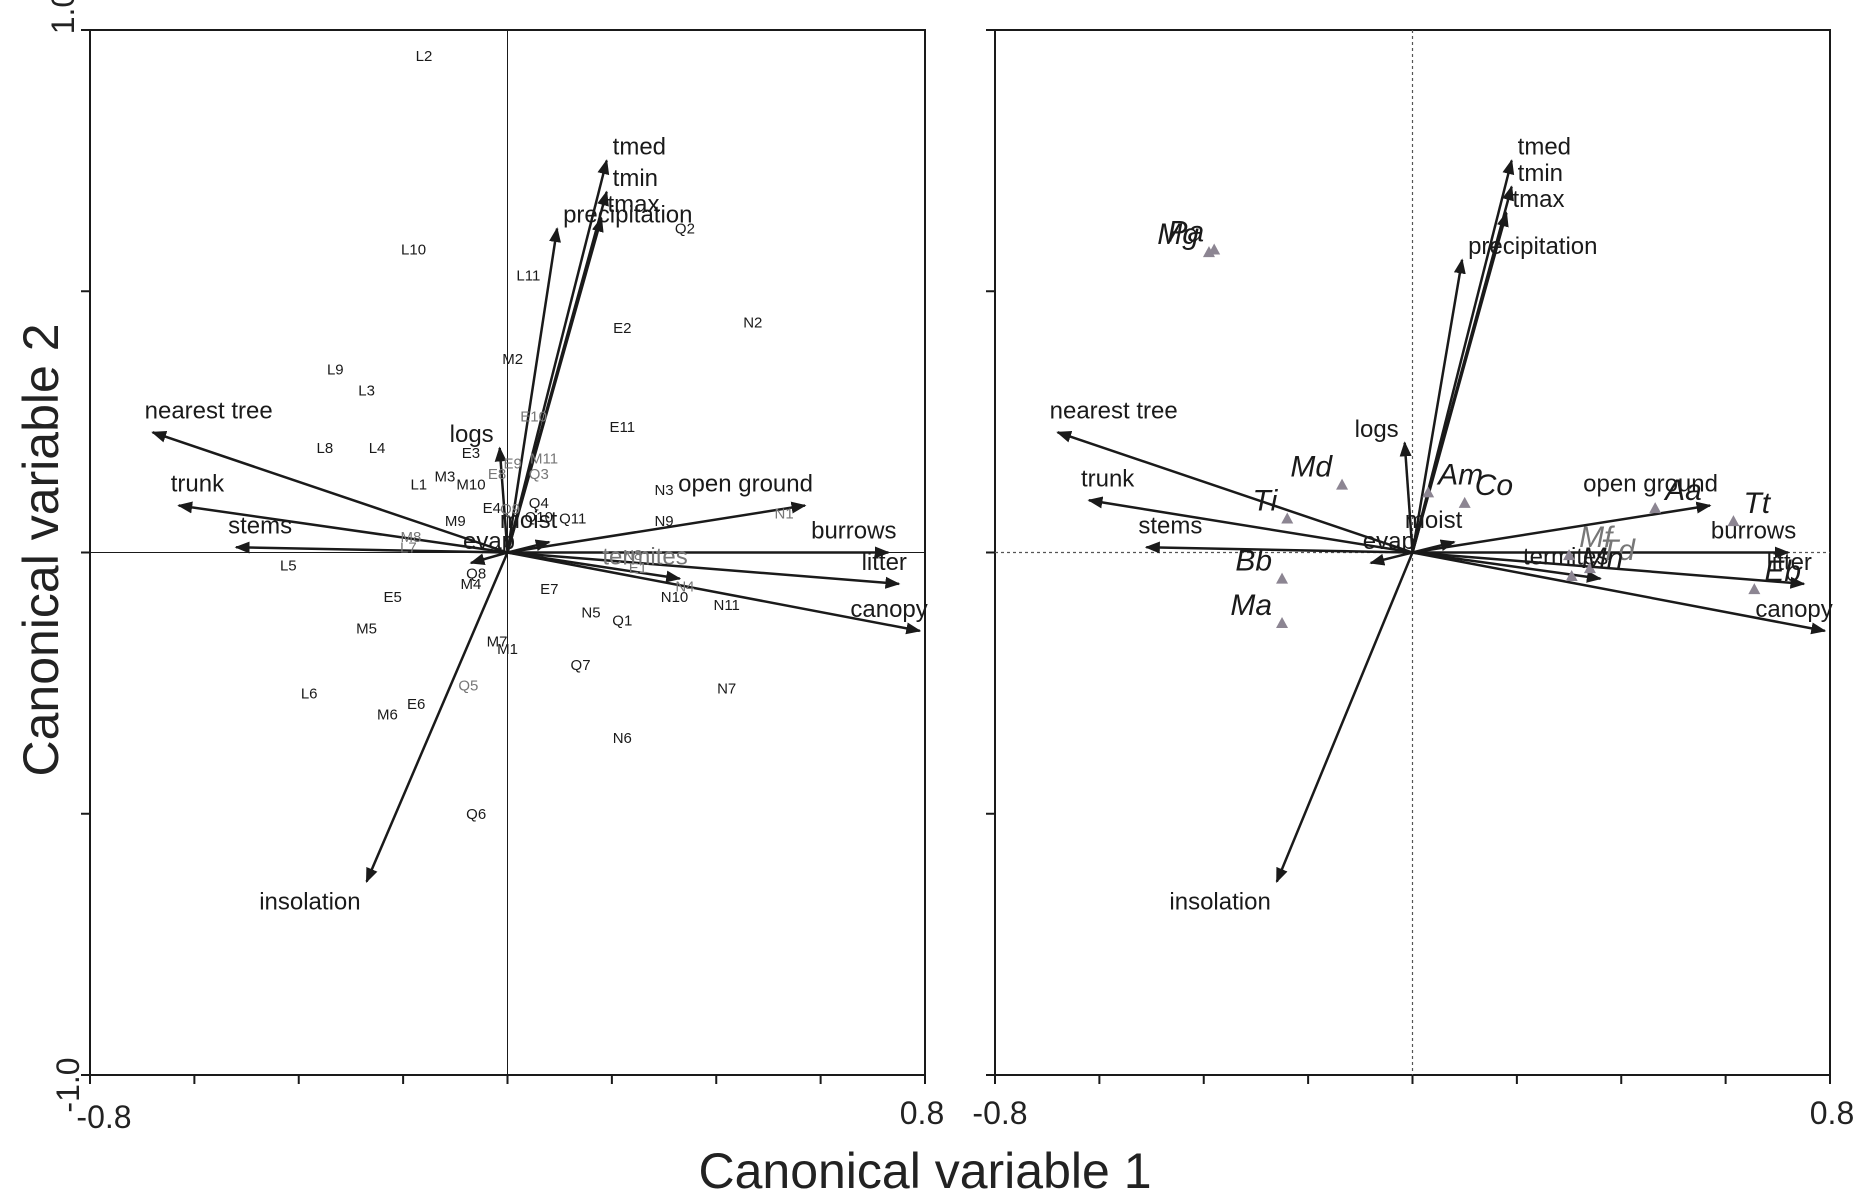  Describe the element at coordinates (476, 814) in the screenshot. I see `site-q6: Q6` at that location.